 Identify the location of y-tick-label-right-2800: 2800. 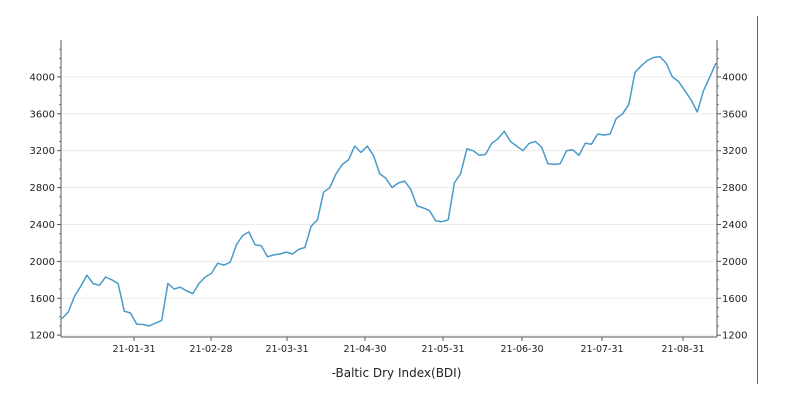
(734, 188).